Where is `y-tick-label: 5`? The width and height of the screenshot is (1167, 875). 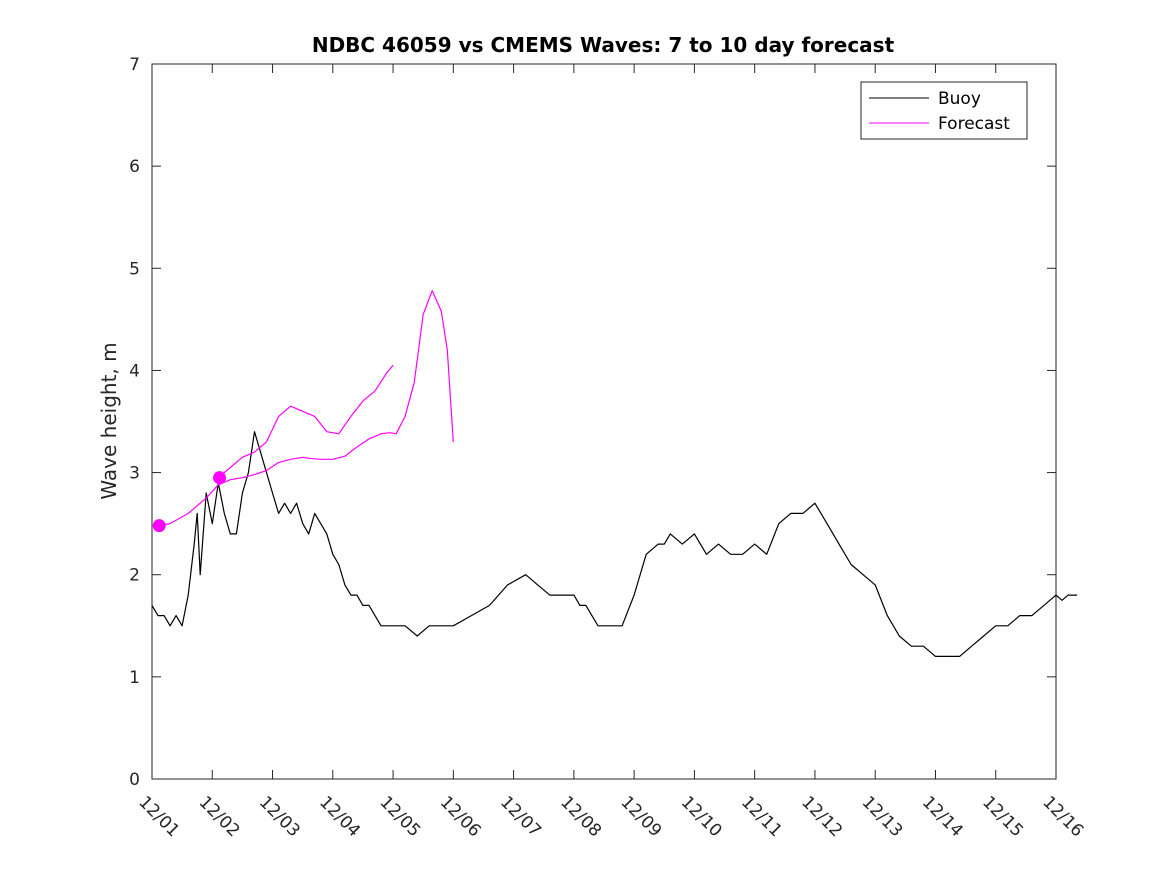 y-tick-label: 5 is located at coordinates (134, 269).